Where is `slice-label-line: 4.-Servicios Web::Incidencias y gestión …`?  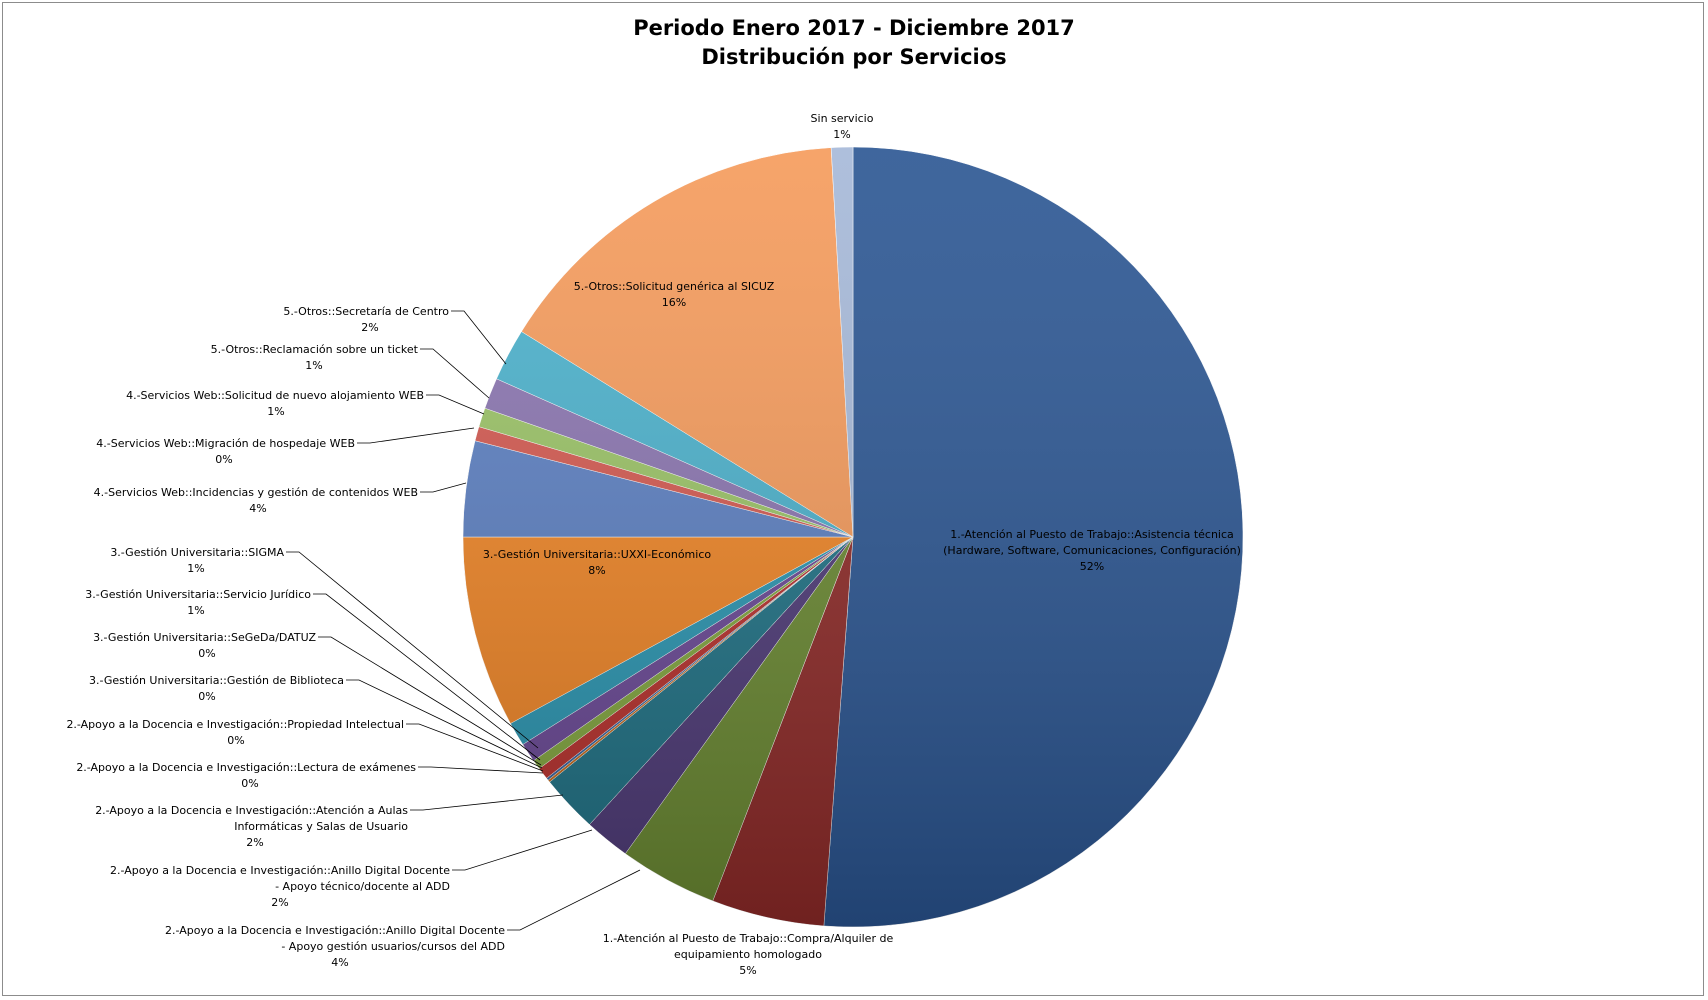 slice-label-line: 4.-Servicios Web::Incidencias y gestión … is located at coordinates (256, 492).